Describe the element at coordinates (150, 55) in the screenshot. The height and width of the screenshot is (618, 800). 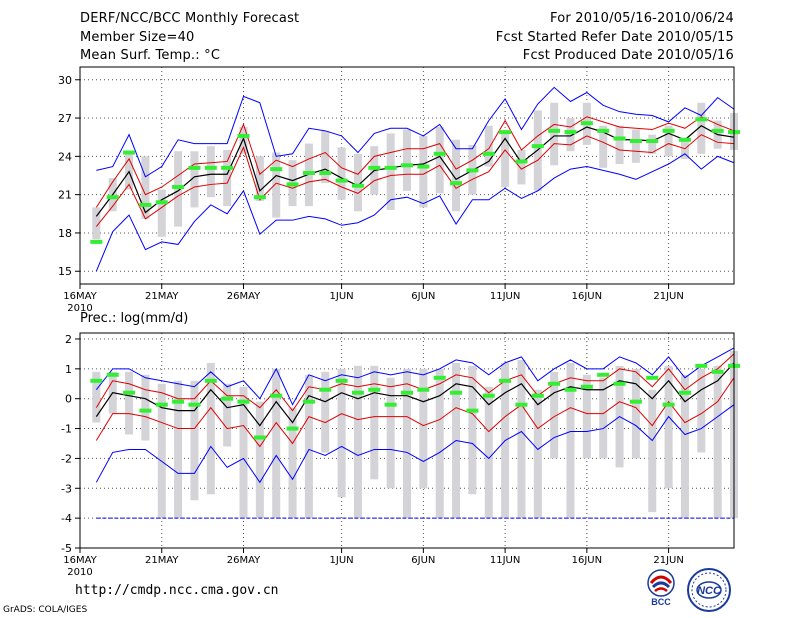
I see `variable-label: Mean Surf. Temp.: °C` at that location.